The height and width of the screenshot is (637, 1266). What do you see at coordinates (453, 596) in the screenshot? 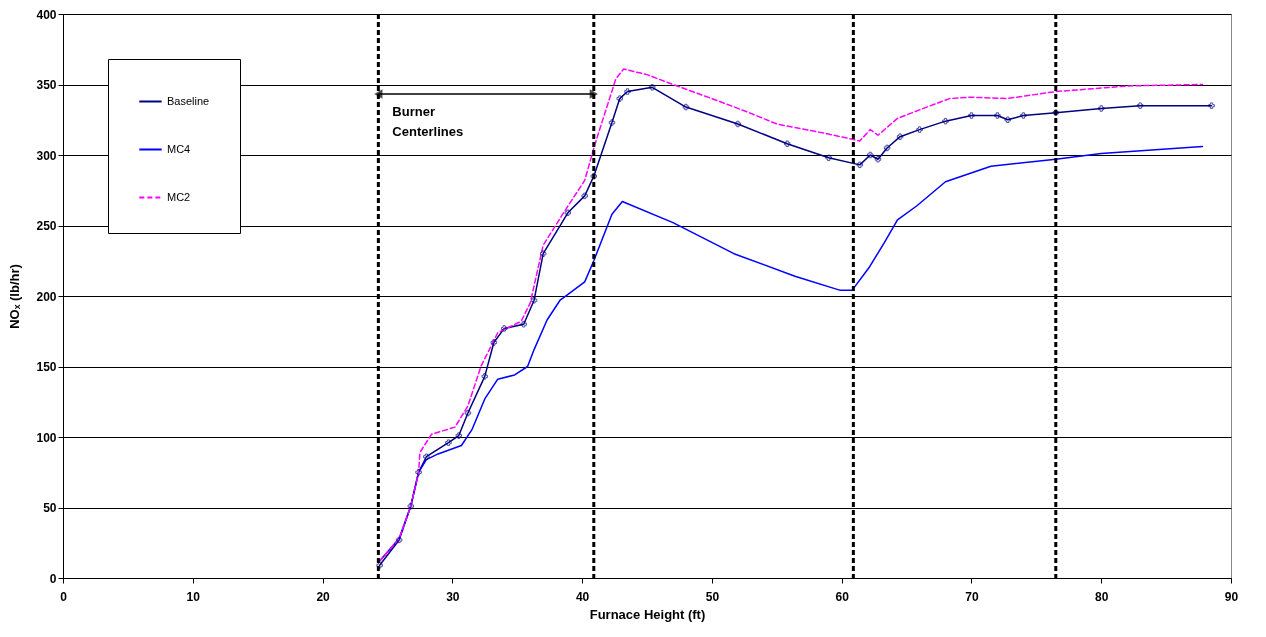
I see `x-tick-label: 30` at bounding box center [453, 596].